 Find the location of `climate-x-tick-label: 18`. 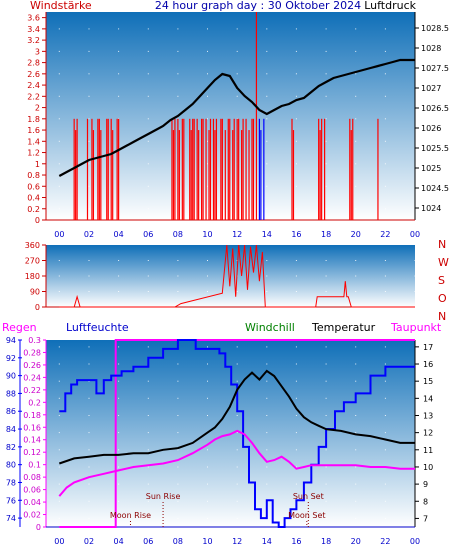

climate-x-tick-label: 18 is located at coordinates (326, 541).